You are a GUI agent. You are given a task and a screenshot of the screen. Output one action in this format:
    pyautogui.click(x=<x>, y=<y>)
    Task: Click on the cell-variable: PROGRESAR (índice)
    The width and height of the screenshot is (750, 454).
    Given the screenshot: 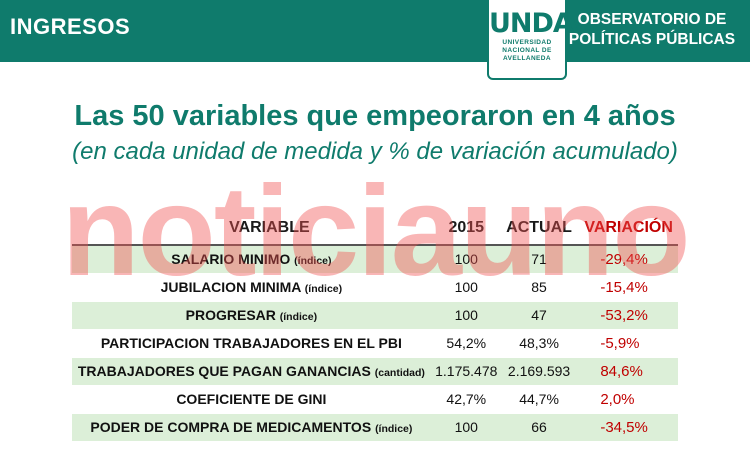 What is the action you would take?
    pyautogui.click(x=251, y=315)
    